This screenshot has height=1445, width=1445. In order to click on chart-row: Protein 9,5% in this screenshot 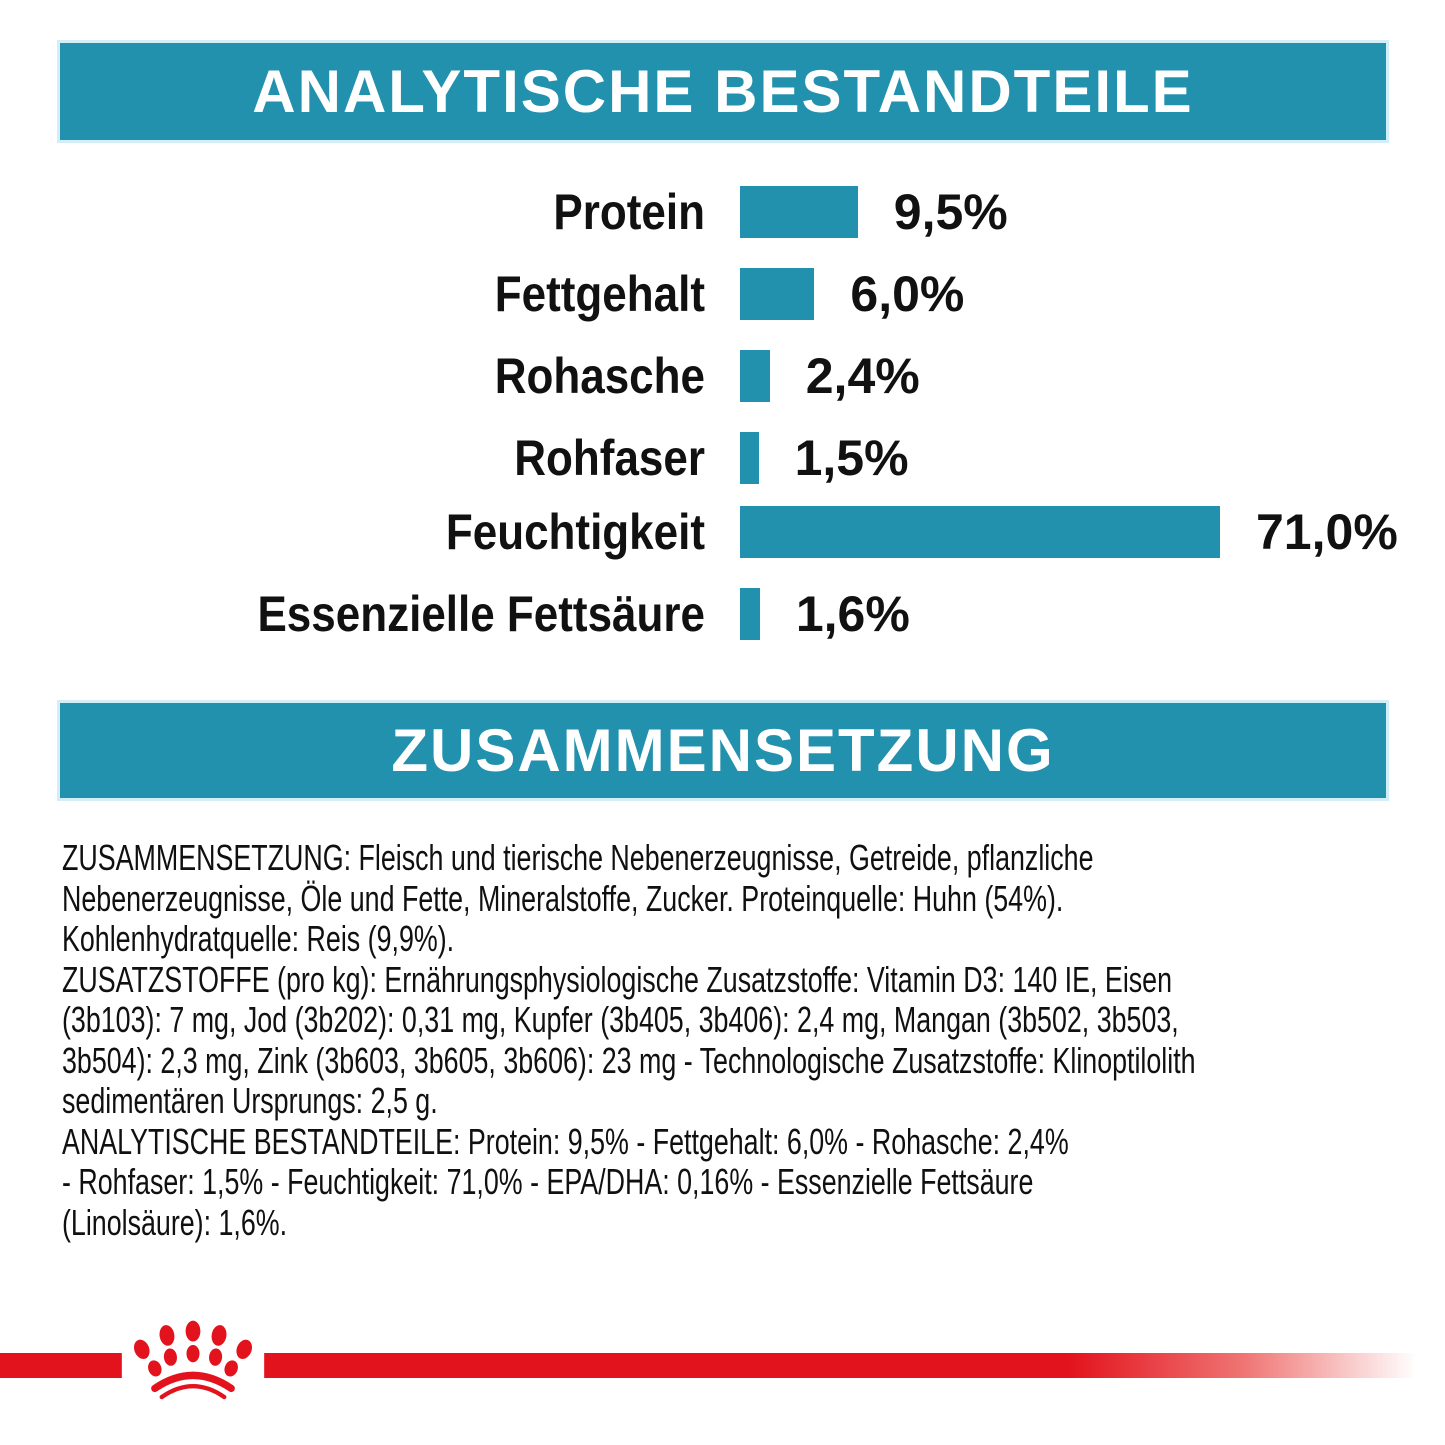, I will do `click(722, 212)`.